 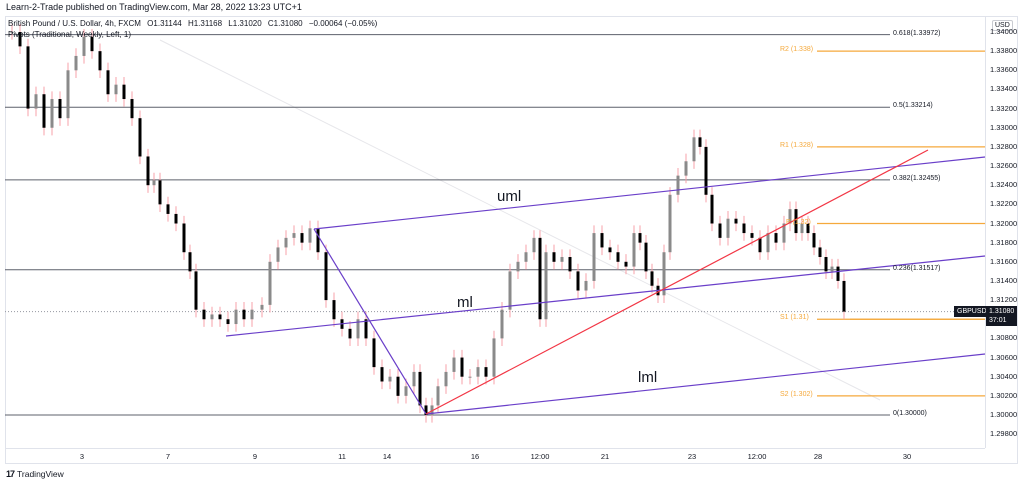 What do you see at coordinates (796, 394) in the screenshot?
I see `pivot-label: S2 (1.302)` at bounding box center [796, 394].